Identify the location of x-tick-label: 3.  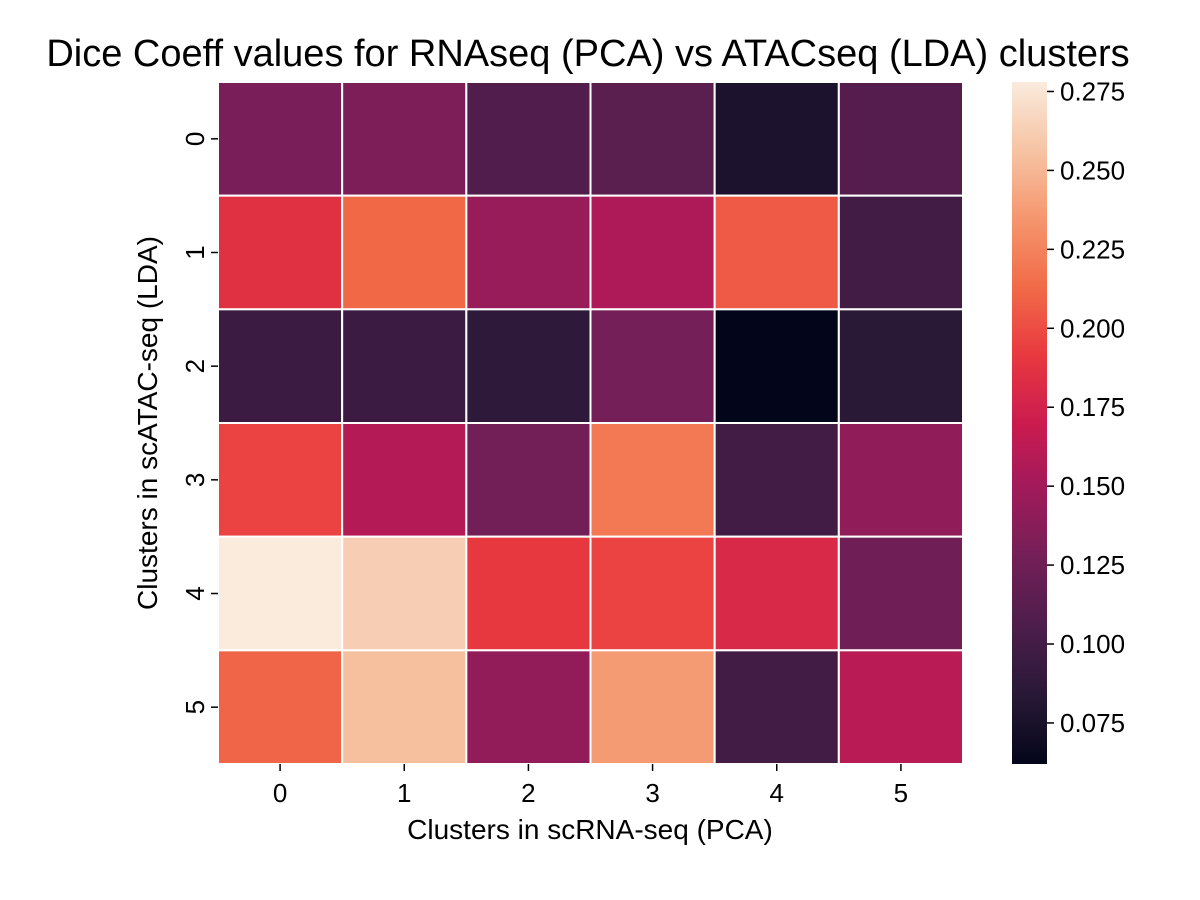
(652, 793).